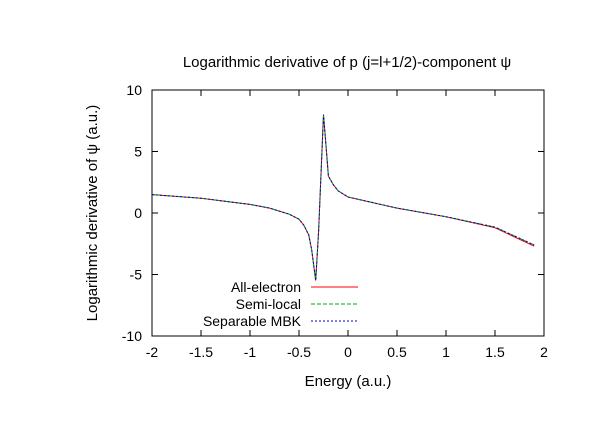 This screenshot has height=428, width=612. What do you see at coordinates (299, 352) in the screenshot?
I see `x-tick-label: -0.5` at bounding box center [299, 352].